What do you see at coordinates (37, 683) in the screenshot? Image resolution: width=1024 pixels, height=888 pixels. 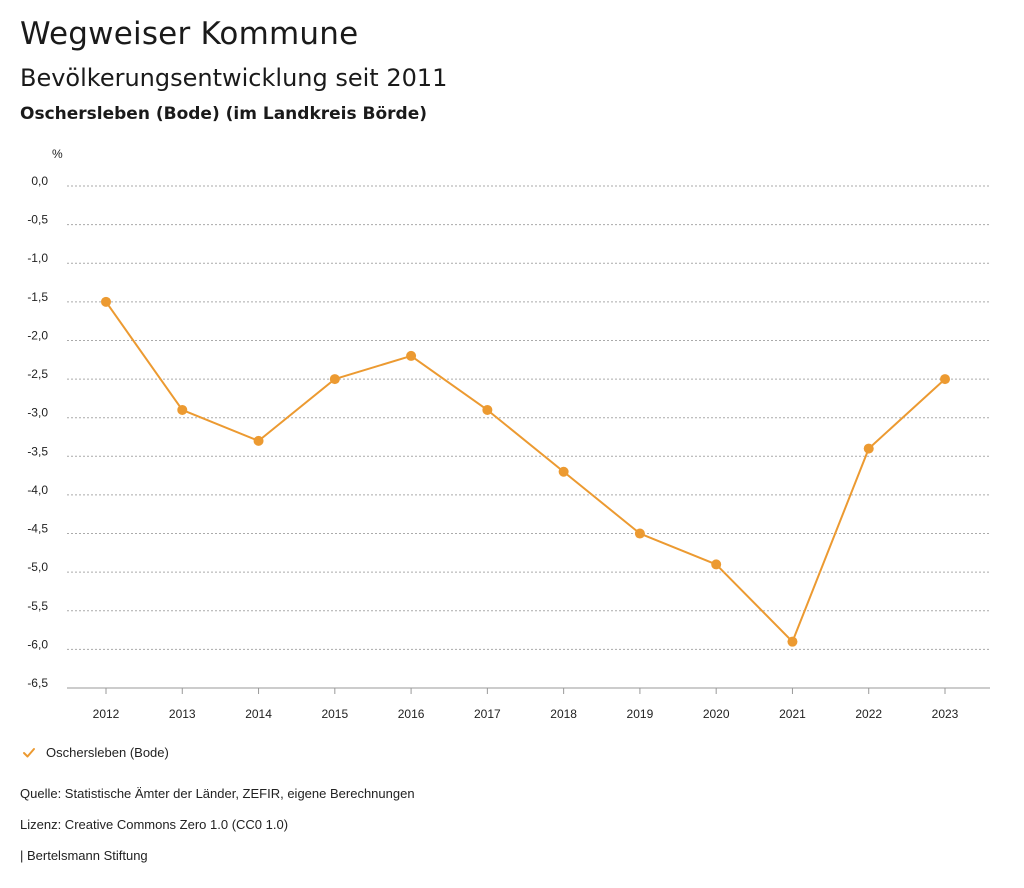 I see `y-tick-label: -6,5` at bounding box center [37, 683].